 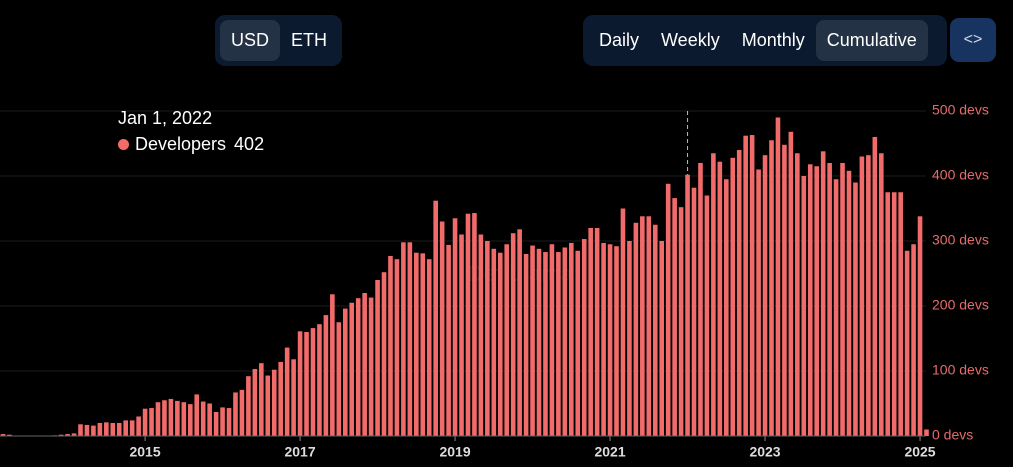 What do you see at coordinates (309, 40) in the screenshot?
I see `eth-button: ETH` at bounding box center [309, 40].